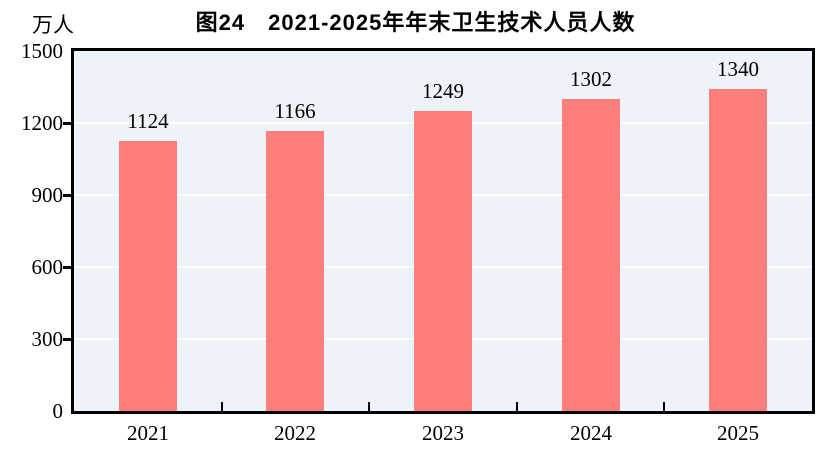  I want to click on y-tick-label: 0, so click(58, 411).